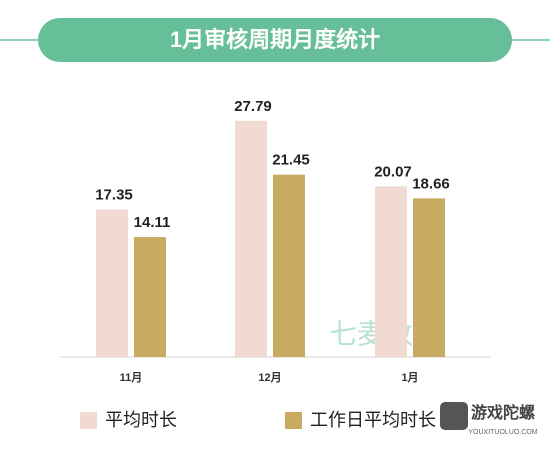 This screenshot has width=550, height=455. What do you see at coordinates (253, 106) in the screenshot?
I see `value-label: 27.79` at bounding box center [253, 106].